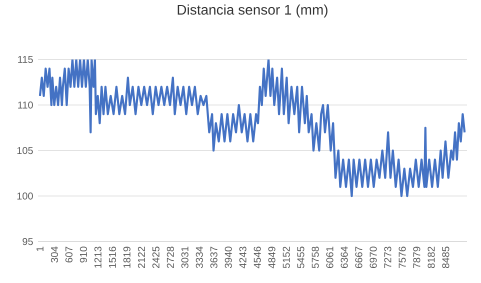 The width and height of the screenshot is (481, 283). I want to click on x-tick-label: 3637, so click(214, 257).